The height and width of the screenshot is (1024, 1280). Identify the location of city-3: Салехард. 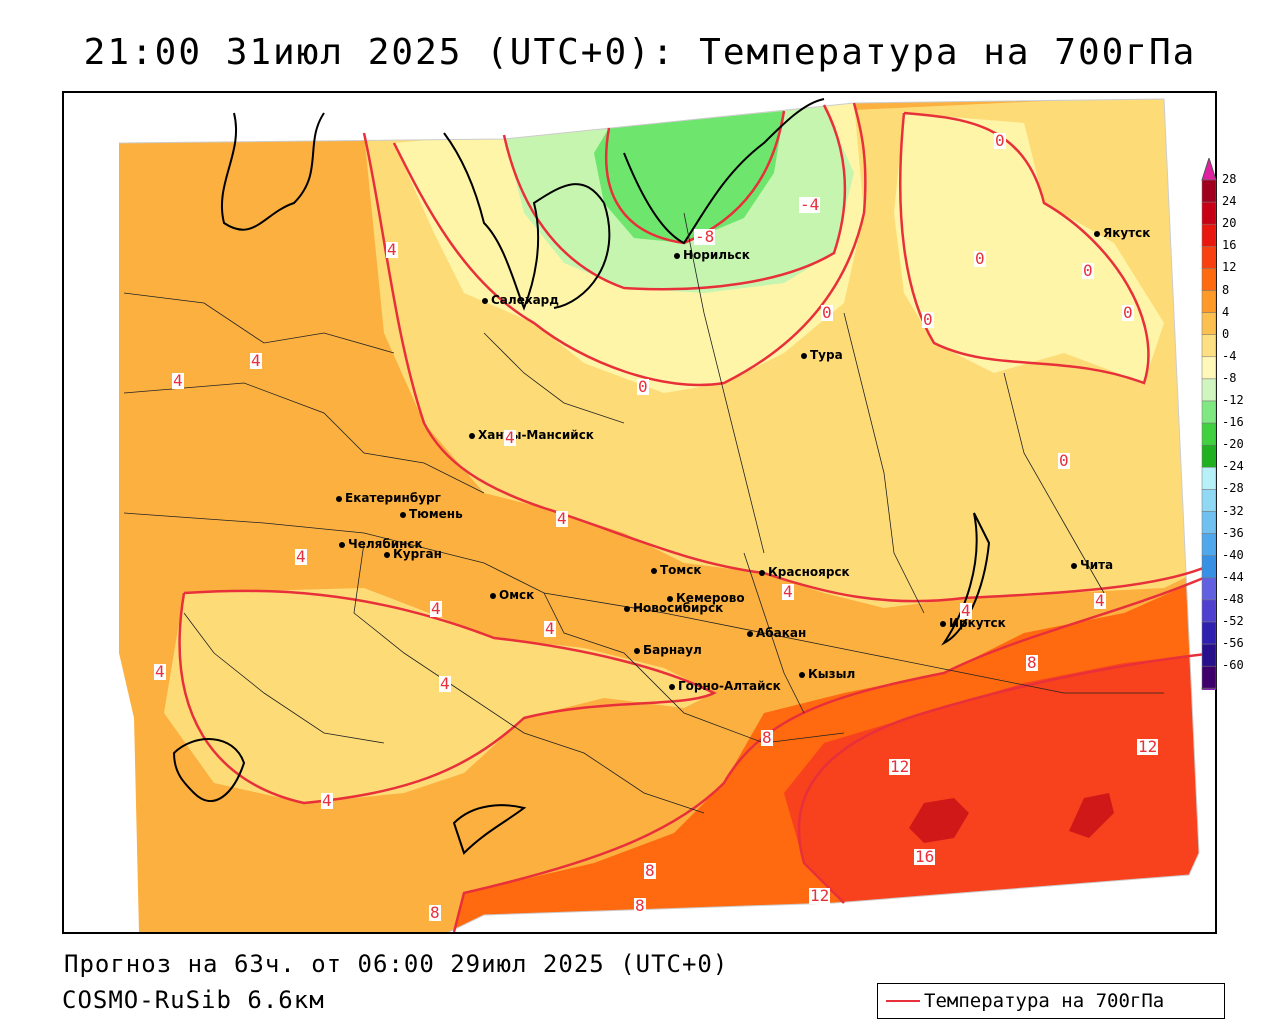
(520, 300).